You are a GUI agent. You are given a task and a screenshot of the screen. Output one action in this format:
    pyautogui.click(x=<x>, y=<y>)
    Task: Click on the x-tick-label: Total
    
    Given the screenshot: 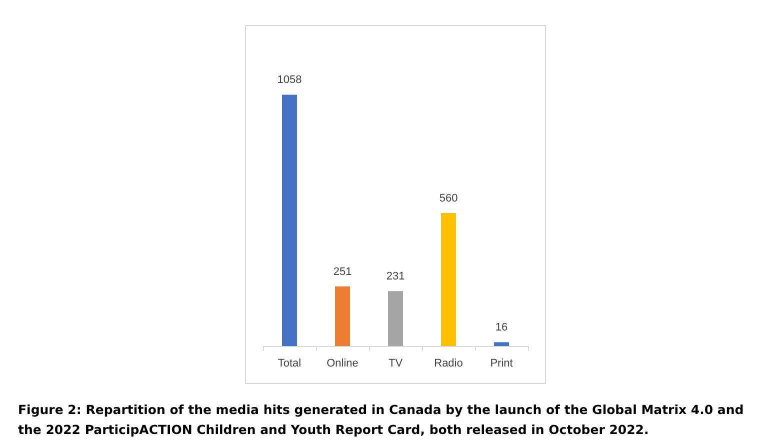 What is the action you would take?
    pyautogui.click(x=290, y=364)
    